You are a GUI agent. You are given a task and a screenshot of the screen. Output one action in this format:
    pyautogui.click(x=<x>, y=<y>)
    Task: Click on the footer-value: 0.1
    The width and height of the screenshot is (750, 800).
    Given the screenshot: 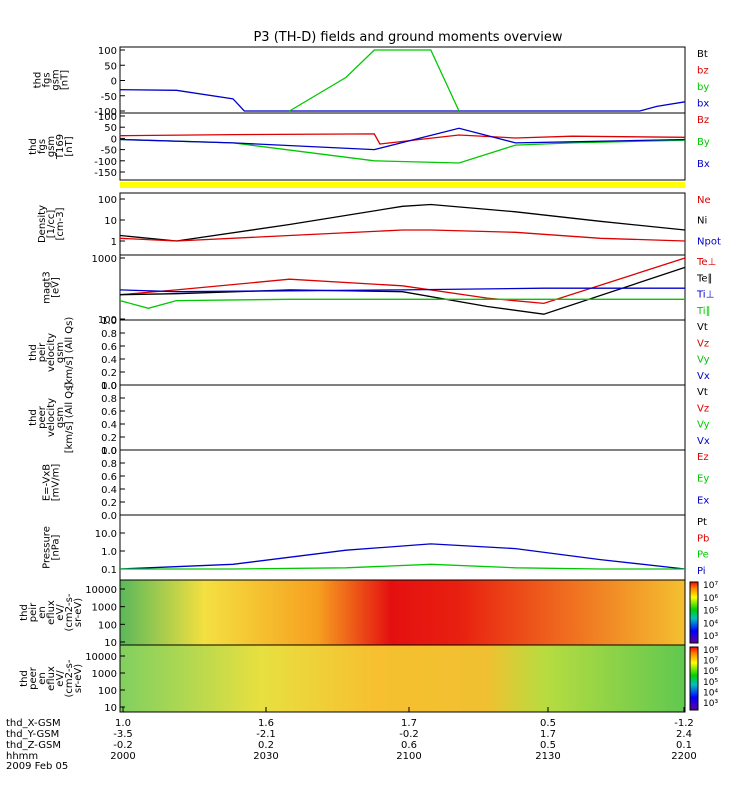 What is the action you would take?
    pyautogui.click(x=684, y=745)
    